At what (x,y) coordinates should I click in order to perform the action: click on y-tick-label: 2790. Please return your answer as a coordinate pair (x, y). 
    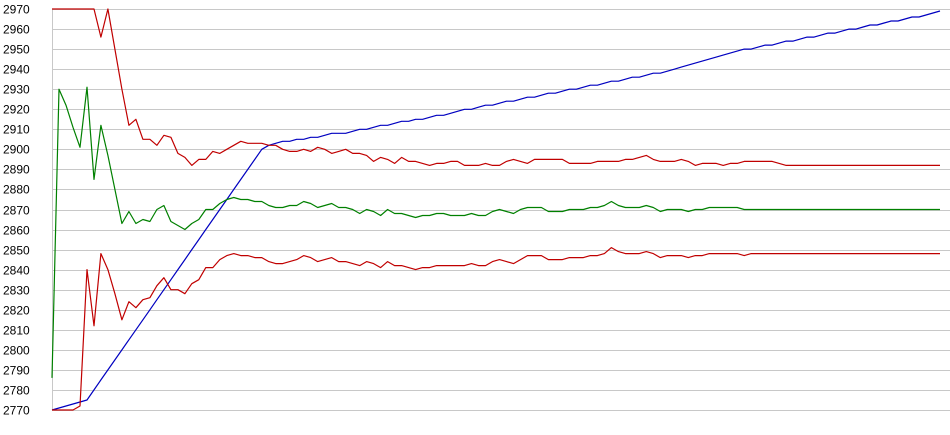
    Looking at the image, I should click on (16, 371).